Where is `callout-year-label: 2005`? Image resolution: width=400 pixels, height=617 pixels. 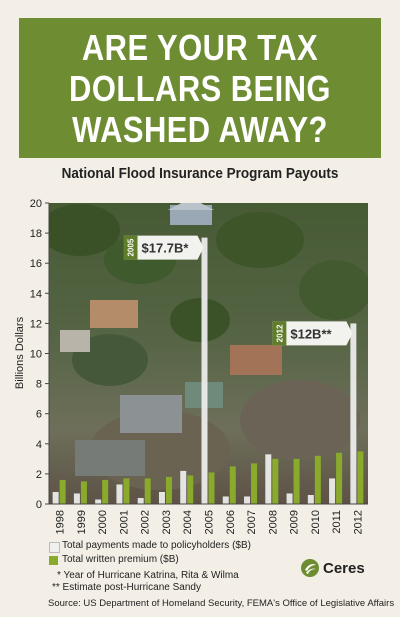 callout-year-label: 2005 is located at coordinates (131, 247).